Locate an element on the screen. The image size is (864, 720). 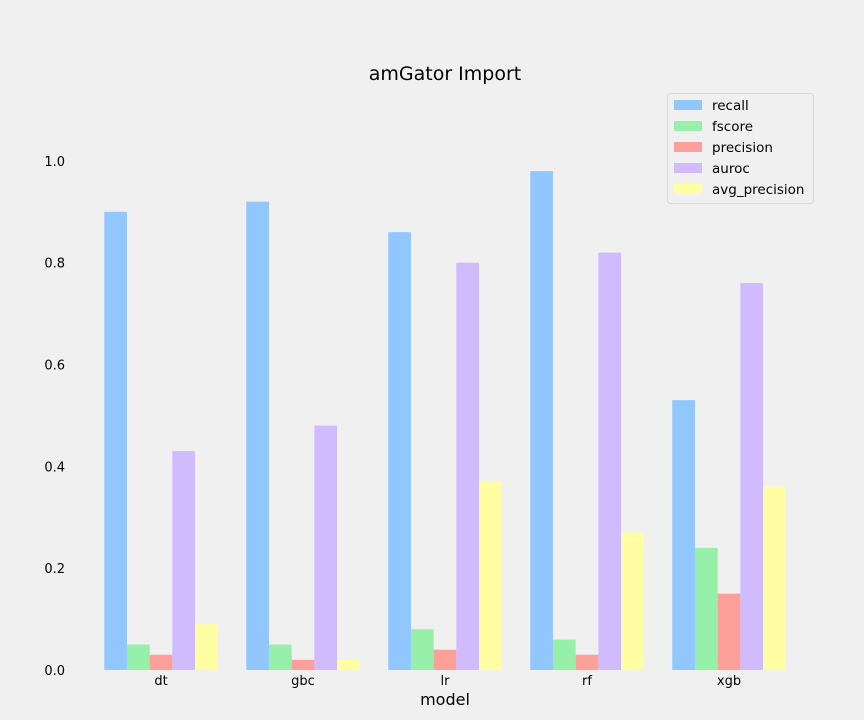
y-tick-label: 0.8 is located at coordinates (54, 264).